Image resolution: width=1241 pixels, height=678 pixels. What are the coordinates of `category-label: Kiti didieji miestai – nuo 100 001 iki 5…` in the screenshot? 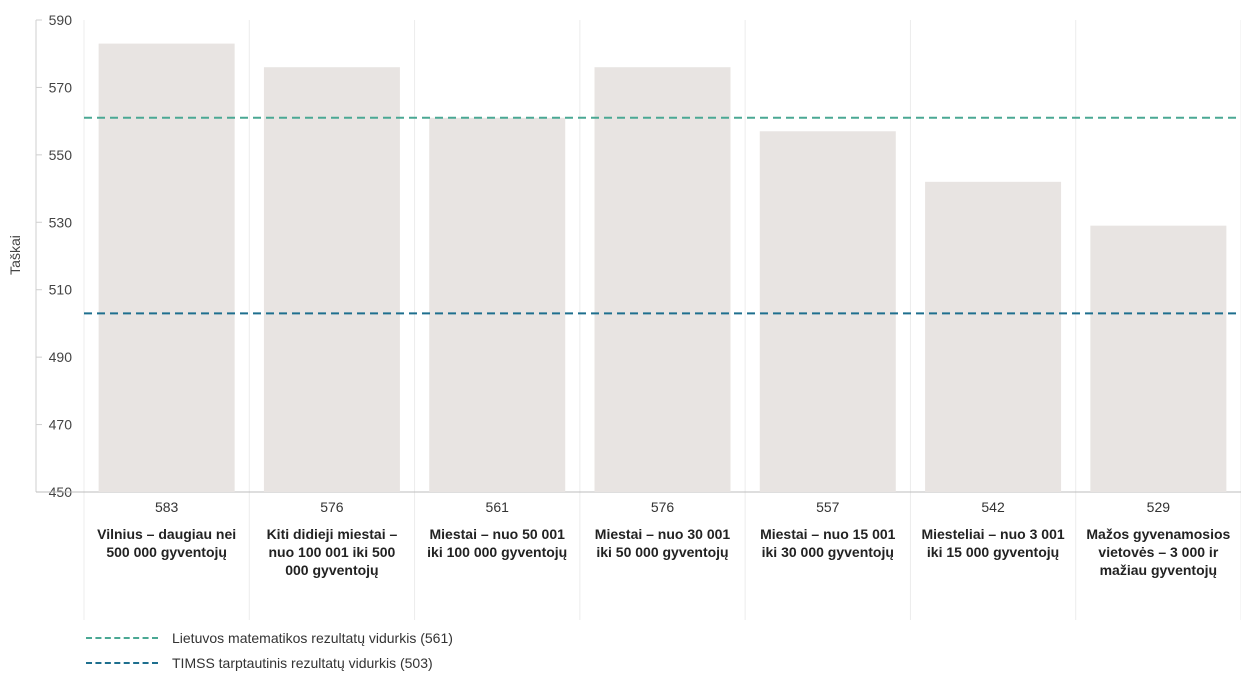 It's located at (332, 552).